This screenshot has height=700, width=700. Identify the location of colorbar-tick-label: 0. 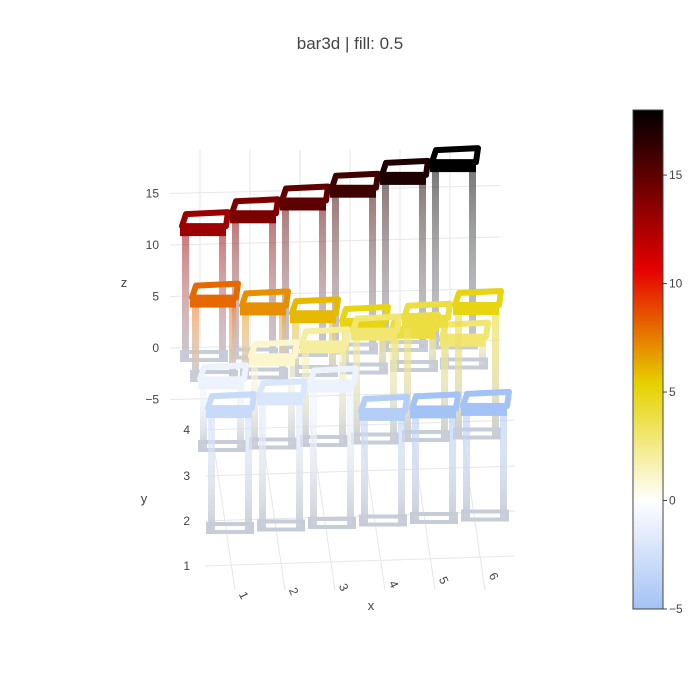
(672, 501).